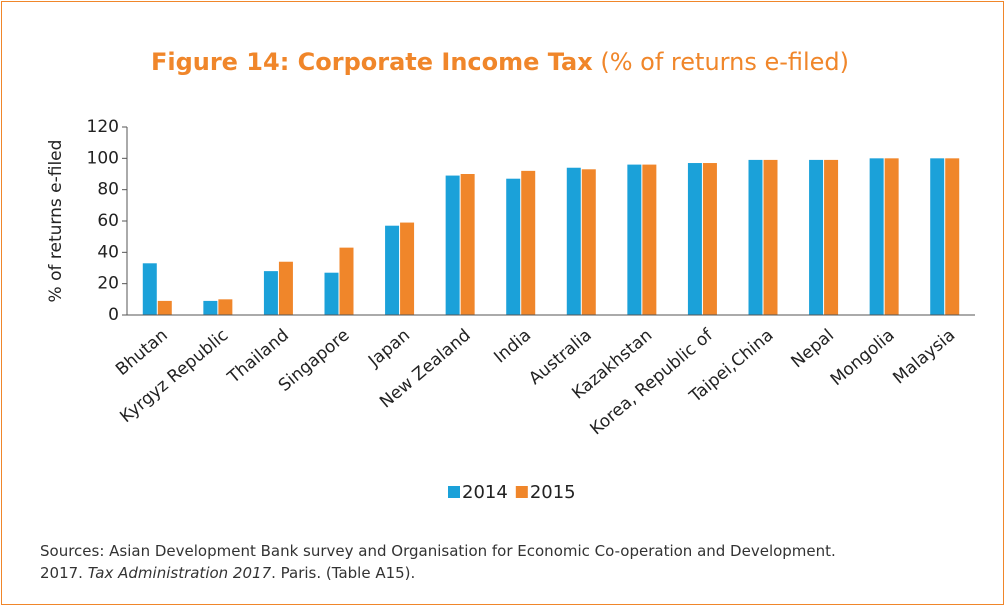 Image resolution: width=1007 pixels, height=608 pixels. What do you see at coordinates (108, 284) in the screenshot?
I see `y-tick-label: 20` at bounding box center [108, 284].